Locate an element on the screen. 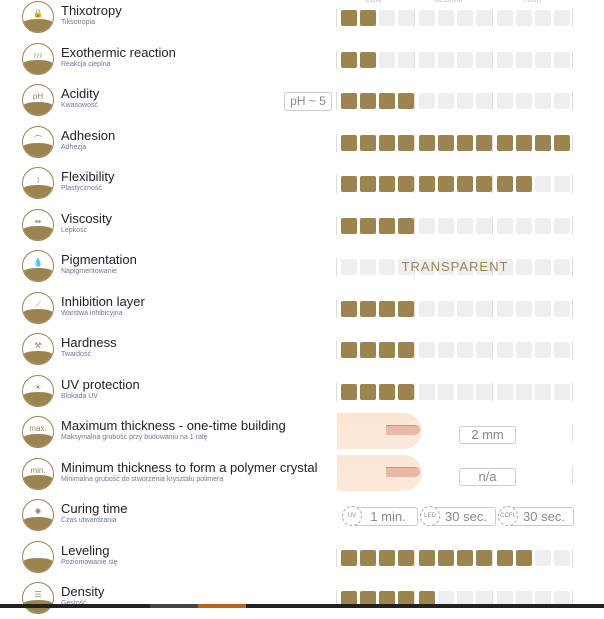 The width and height of the screenshot is (604, 619). property-subtitle: Twardość is located at coordinates (76, 354).